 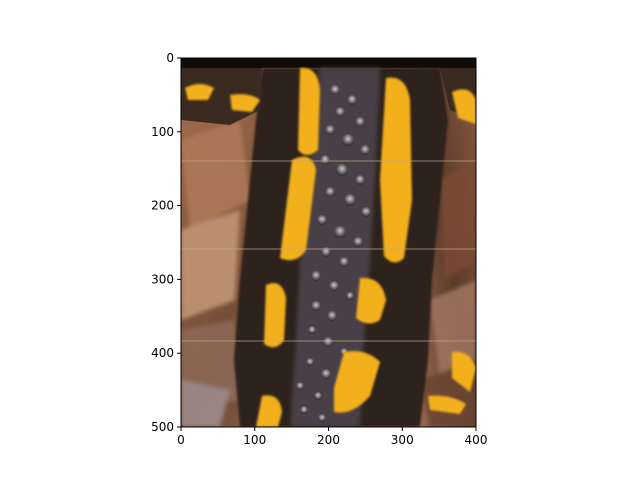 I want to click on y-tick-label: 400, so click(x=162, y=353).